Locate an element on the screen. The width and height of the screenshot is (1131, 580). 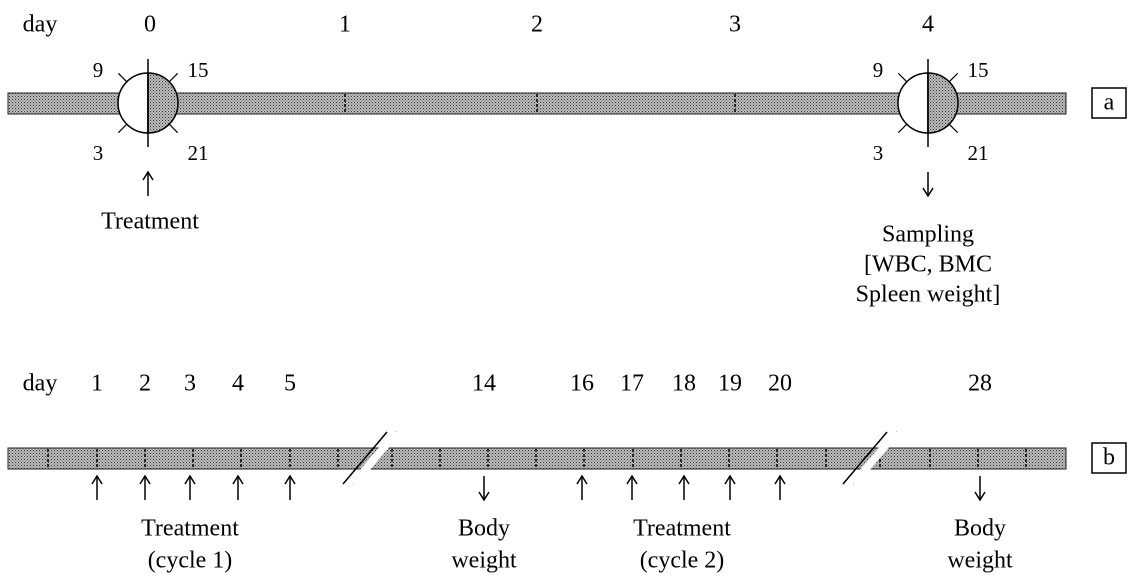
event-label: Spleen weight] is located at coordinates (928, 295).